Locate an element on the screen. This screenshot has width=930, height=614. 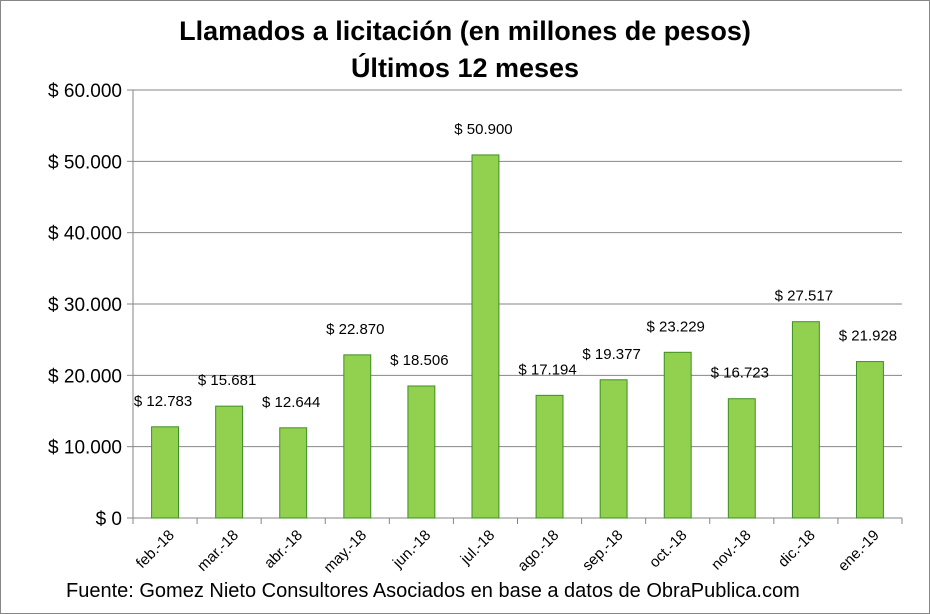
data-label: $ 12.783 is located at coordinates (163, 401).